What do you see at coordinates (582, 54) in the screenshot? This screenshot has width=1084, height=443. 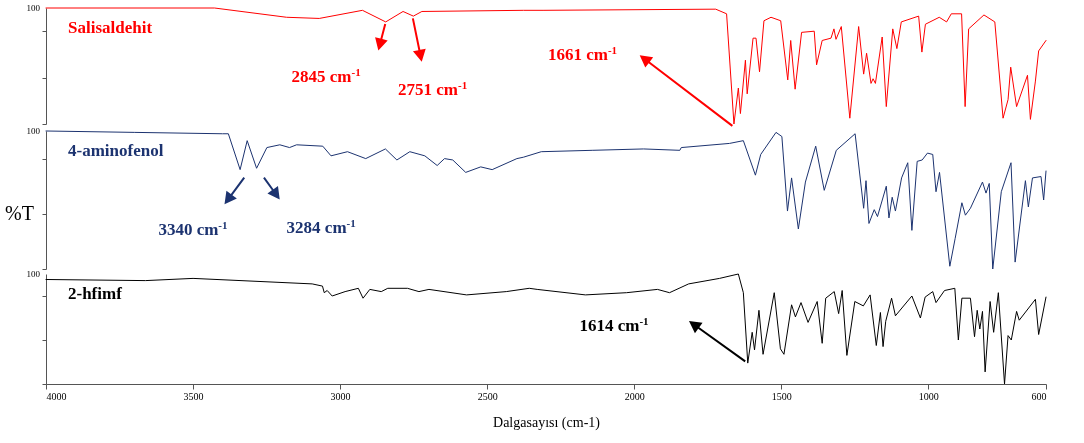 I see `annotation: 1661 cm$^{-1}$` at bounding box center [582, 54].